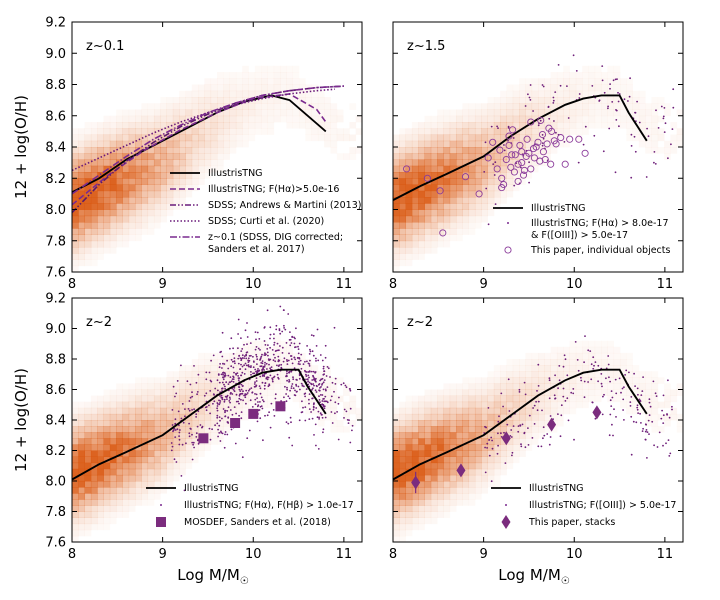 This screenshot has height=600, width=720. What do you see at coordinates (488, 158) in the screenshot?
I see `object-marker` at bounding box center [488, 158].